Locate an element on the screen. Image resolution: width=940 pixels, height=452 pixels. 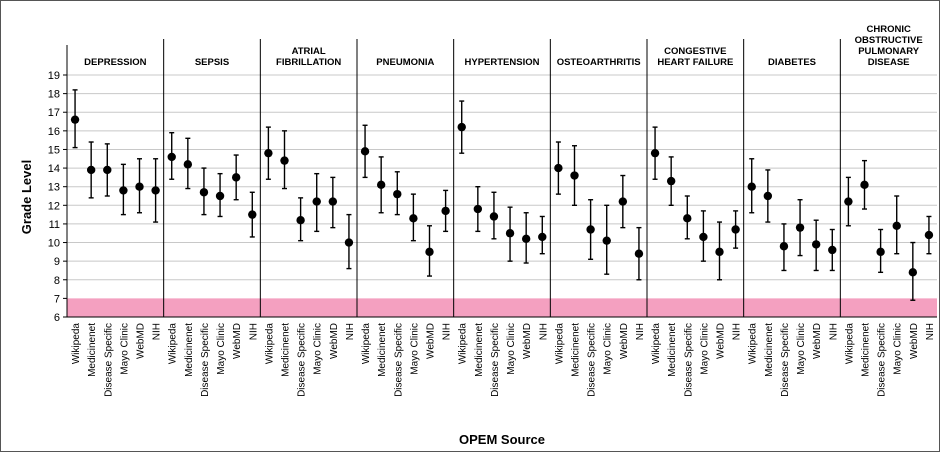
mean-point-sepsis-wikipeda is located at coordinates (171, 157).